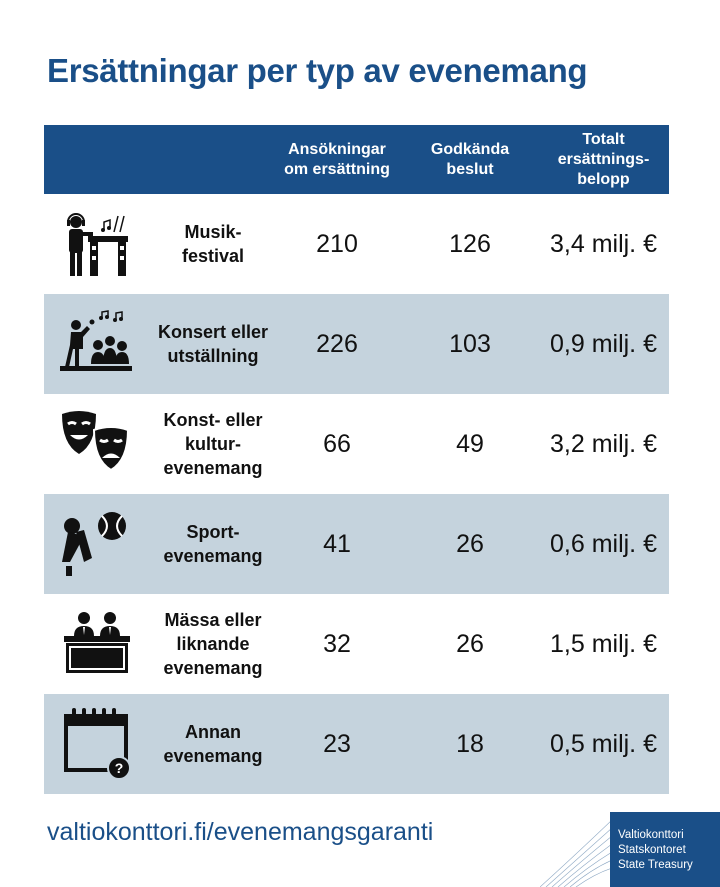 The width and height of the screenshot is (720, 887). What do you see at coordinates (470, 169) in the screenshot?
I see `header-approved-line-2: beslut` at bounding box center [470, 169].